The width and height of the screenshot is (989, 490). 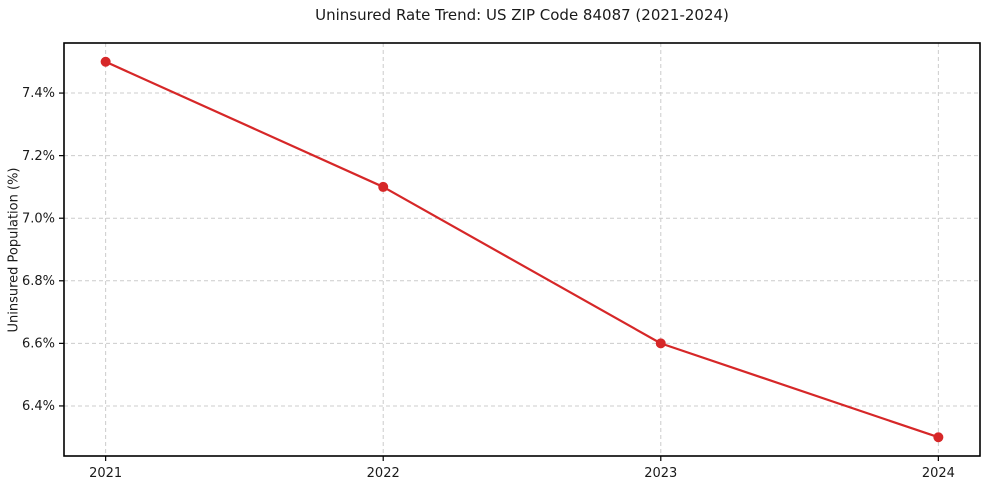 I want to click on y-tick-label: 7.4%, so click(x=38, y=93).